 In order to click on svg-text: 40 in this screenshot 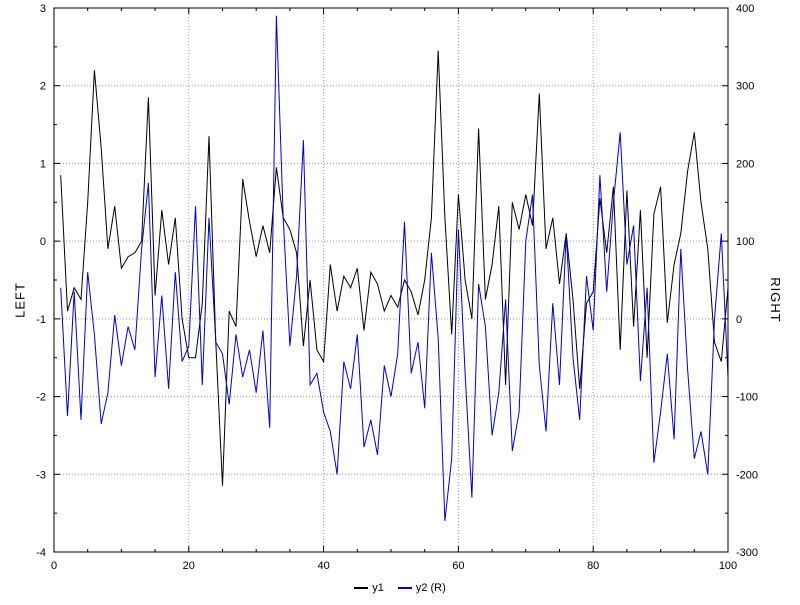, I will do `click(323, 566)`.